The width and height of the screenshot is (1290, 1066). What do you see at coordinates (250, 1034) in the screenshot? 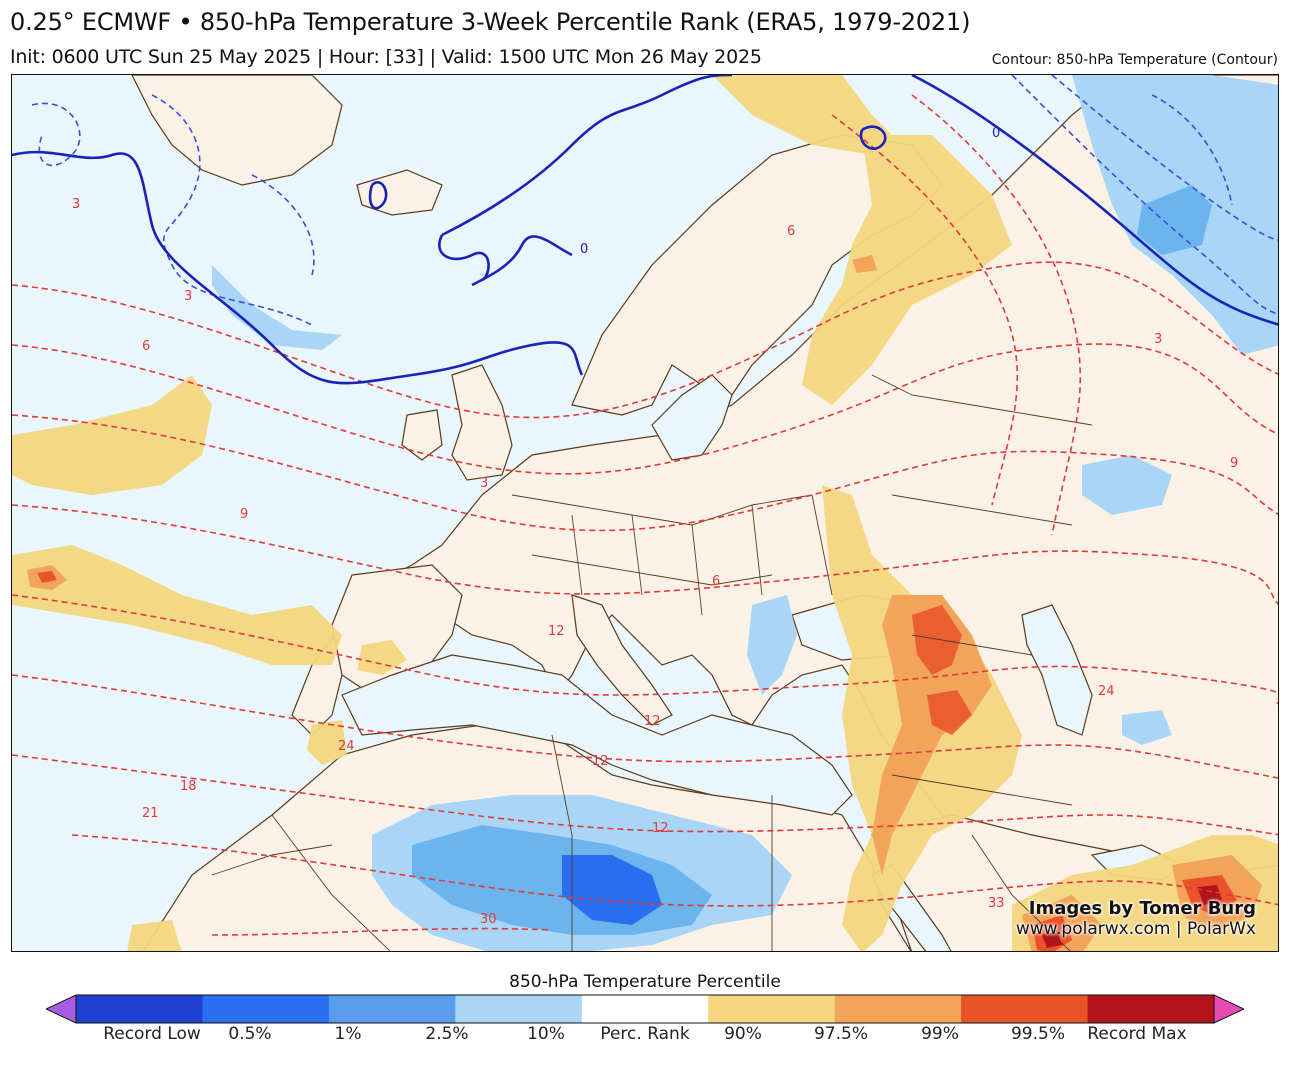
I see `colorbar-label: 0.5%` at bounding box center [250, 1034].